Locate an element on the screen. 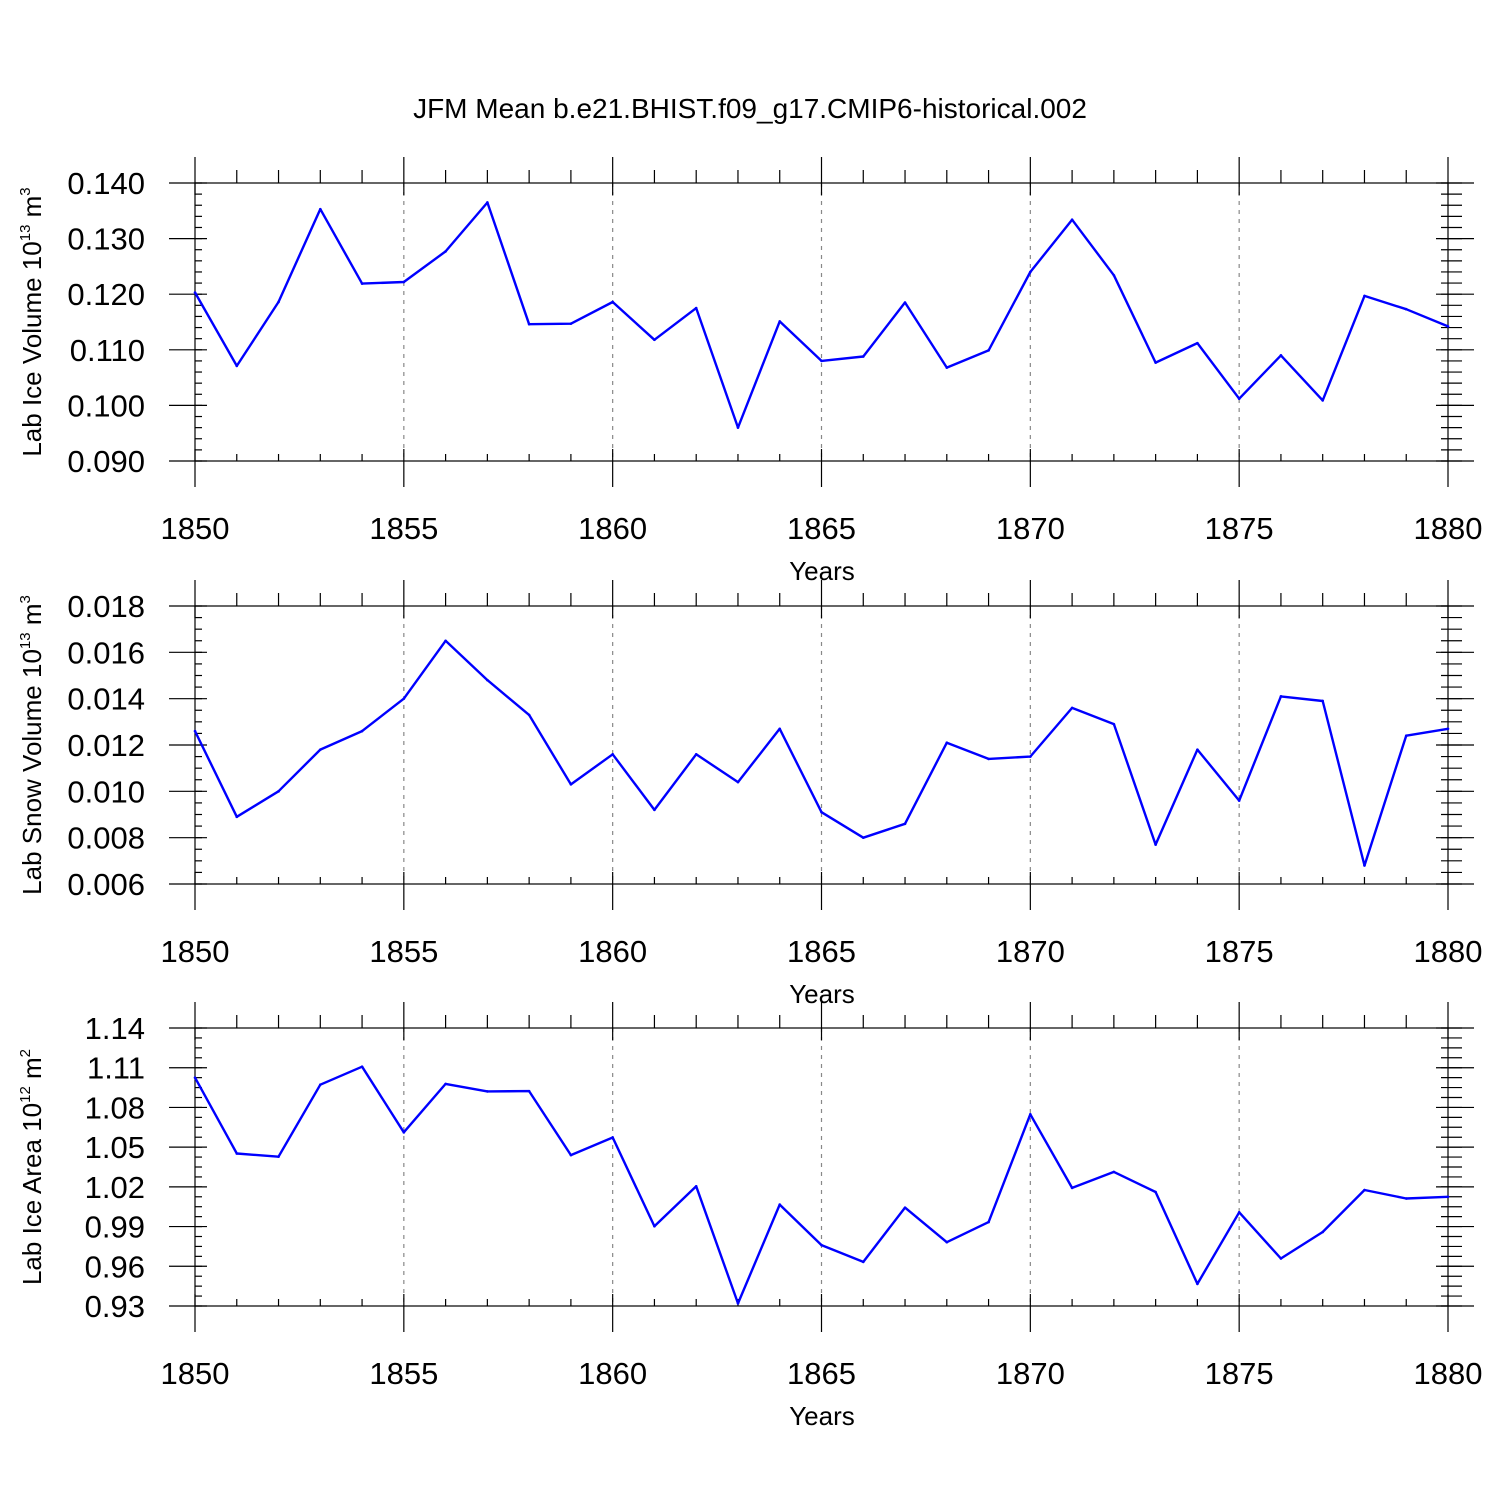 This screenshot has height=1500, width=1500. y-tick-label: 0.140 is located at coordinates (106, 183).